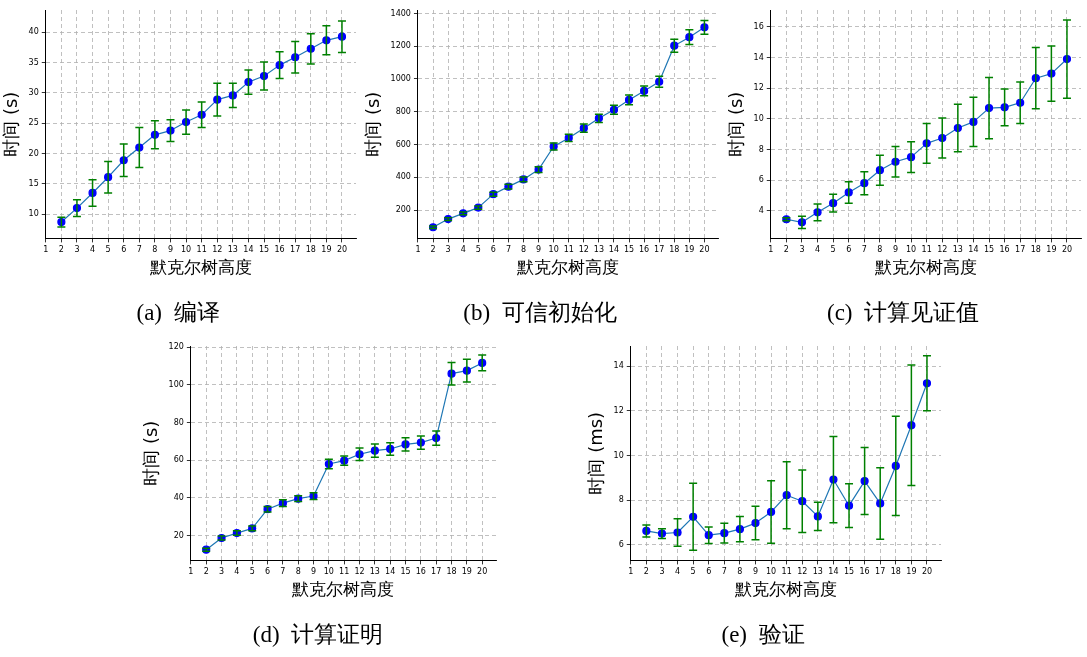 This screenshot has height=657, width=1087. I want to click on text: (b) 可信初始化, so click(540, 313).